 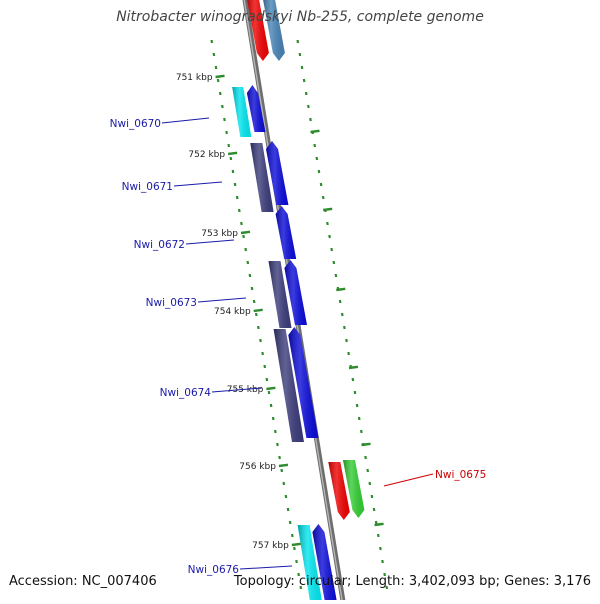 What do you see at coordinates (232, 312) in the screenshot?
I see `scale-tick-label: 754 kbp` at bounding box center [232, 312].